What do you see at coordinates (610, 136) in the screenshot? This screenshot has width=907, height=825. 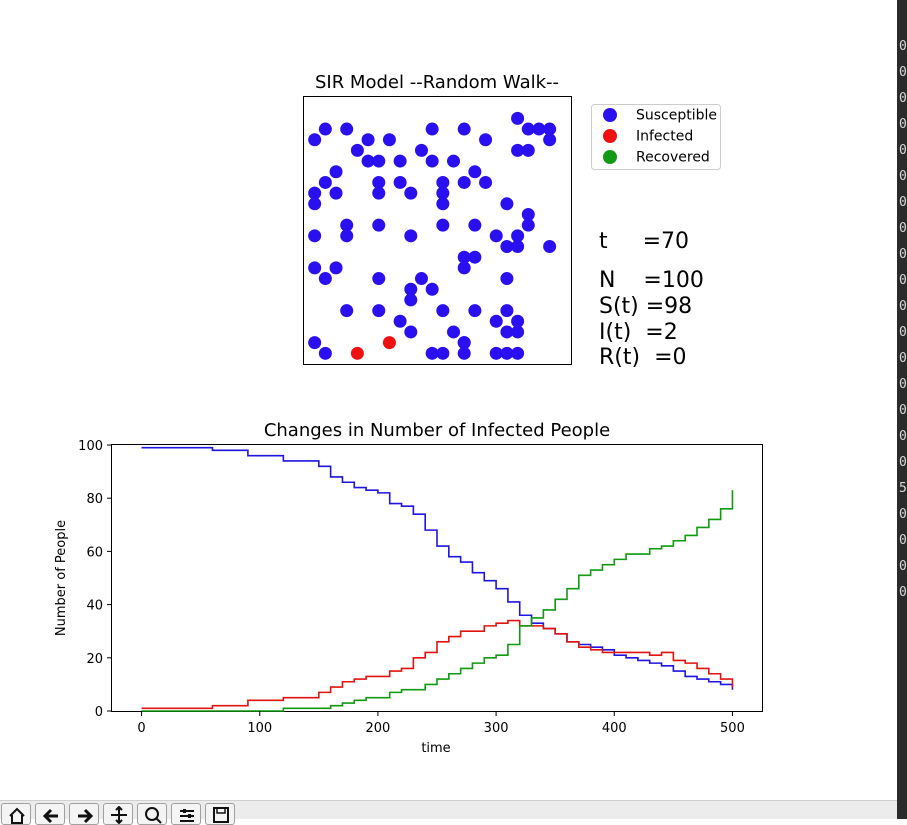 I see `legend-infected-marker` at bounding box center [610, 136].